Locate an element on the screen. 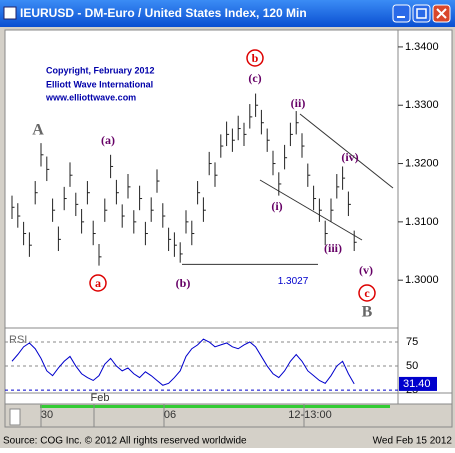  wave-label: c is located at coordinates (367, 293).